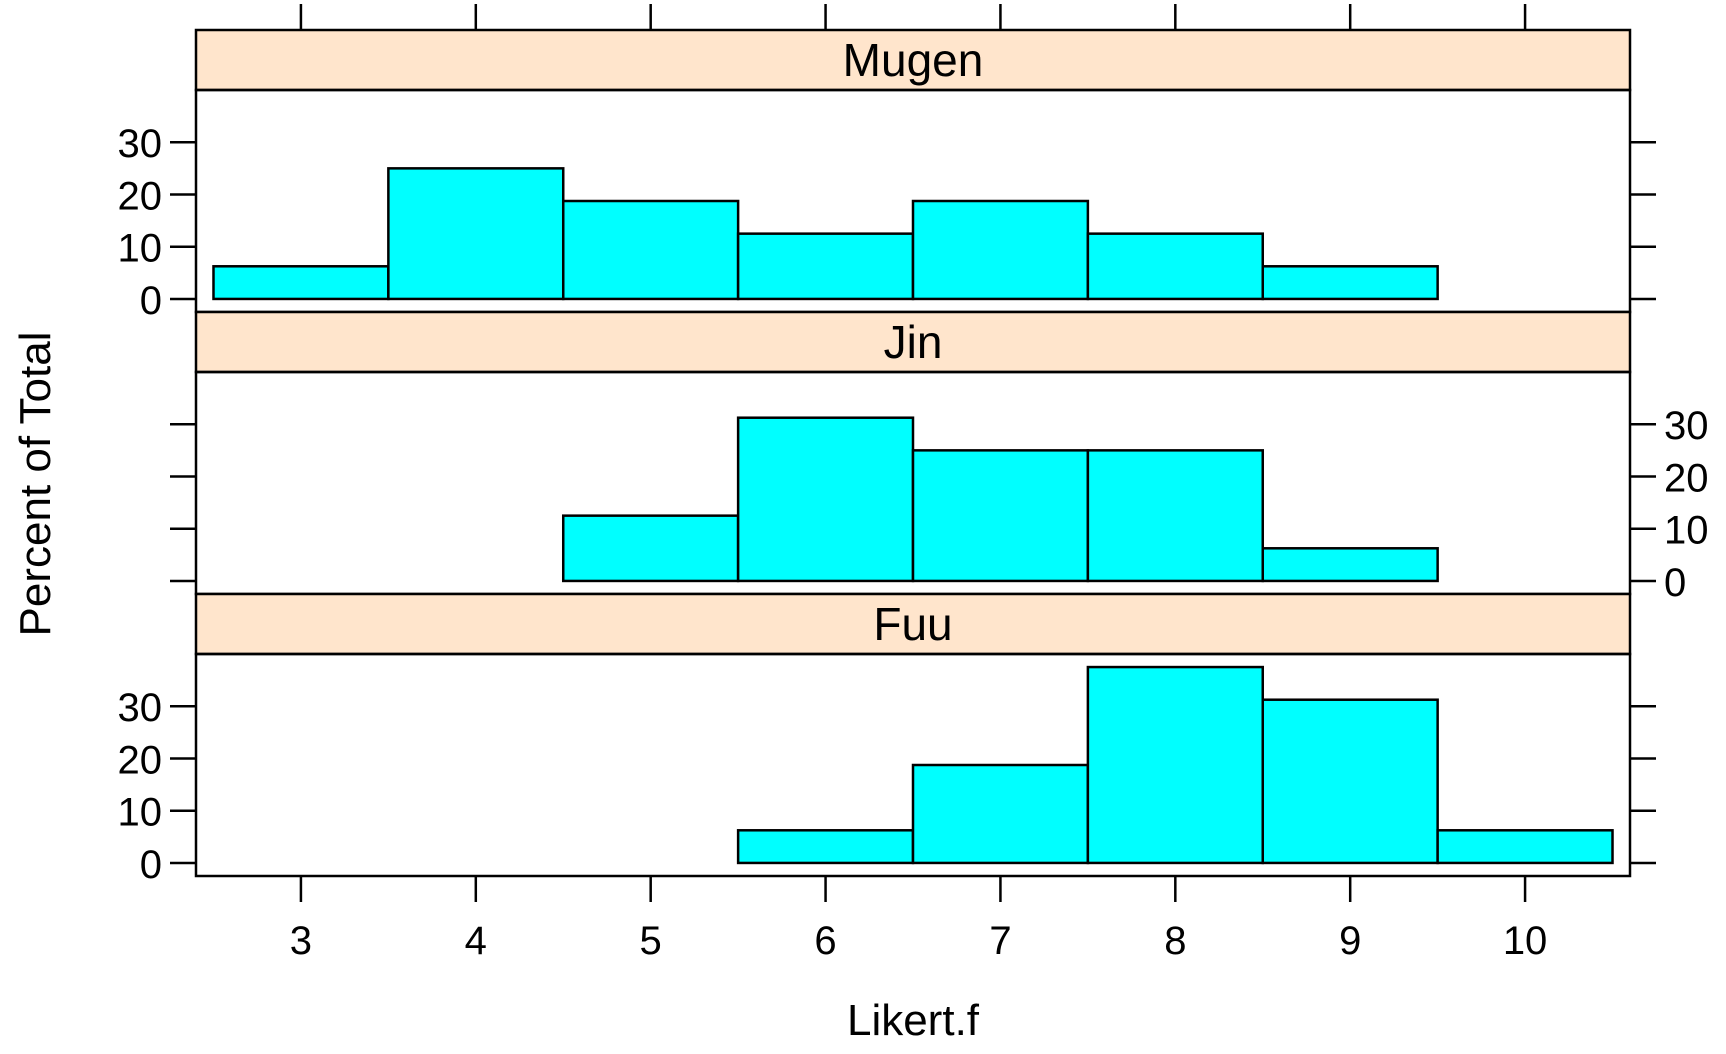 This screenshot has width=1726, height=1054. I want to click on strip-jin, so click(913, 342).